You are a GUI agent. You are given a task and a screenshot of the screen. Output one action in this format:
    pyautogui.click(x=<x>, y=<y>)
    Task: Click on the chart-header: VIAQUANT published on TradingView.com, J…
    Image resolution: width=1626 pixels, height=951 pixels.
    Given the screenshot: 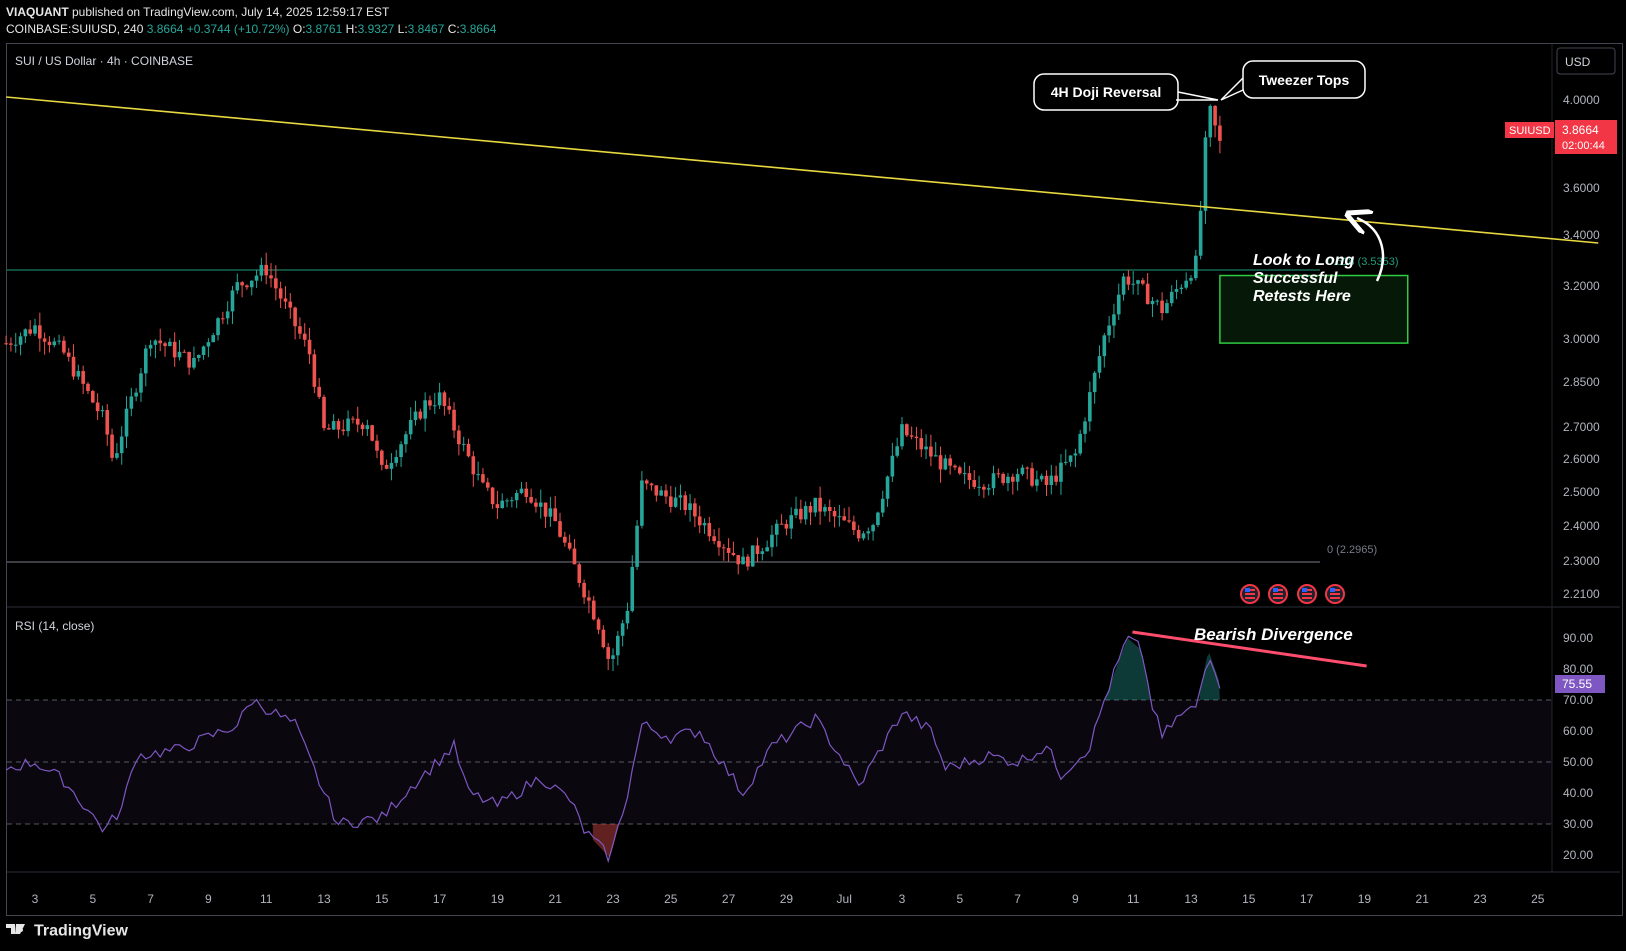 What is the action you would take?
    pyautogui.click(x=251, y=21)
    